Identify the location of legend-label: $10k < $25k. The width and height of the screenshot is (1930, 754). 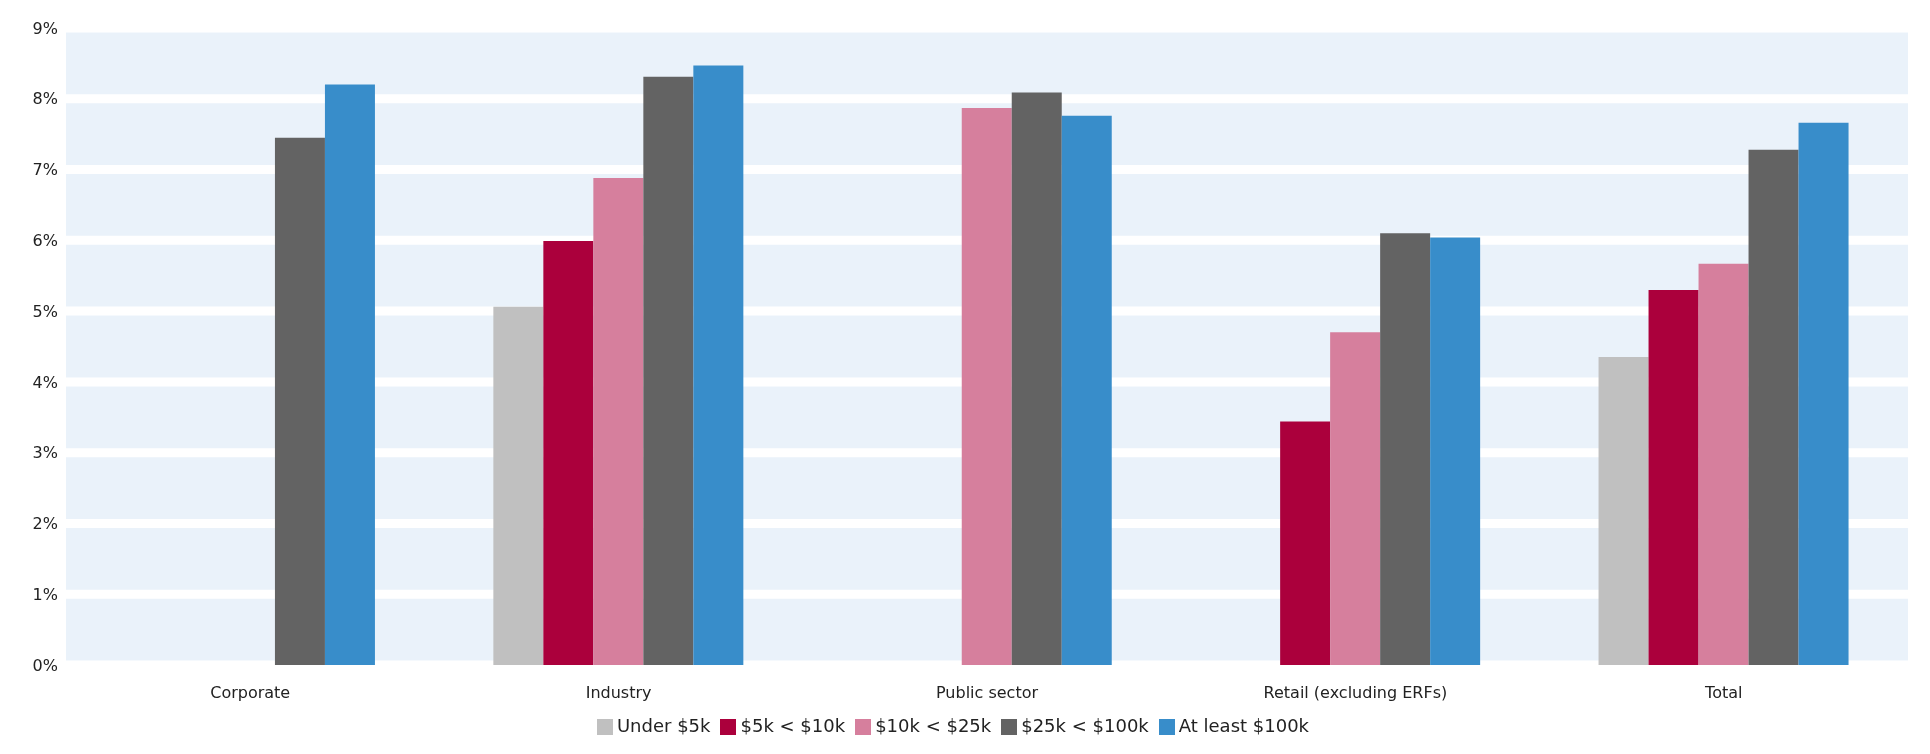
(933, 725).